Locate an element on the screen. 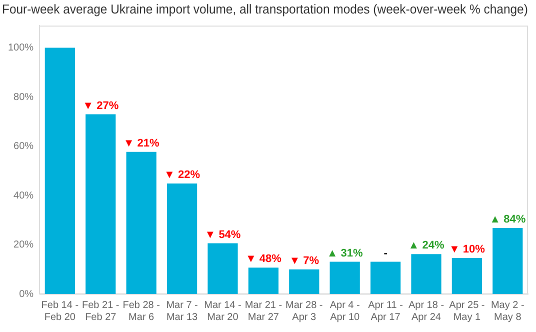 The height and width of the screenshot is (332, 536). x-tick-label: Apr 25 - May 1 is located at coordinates (467, 311).